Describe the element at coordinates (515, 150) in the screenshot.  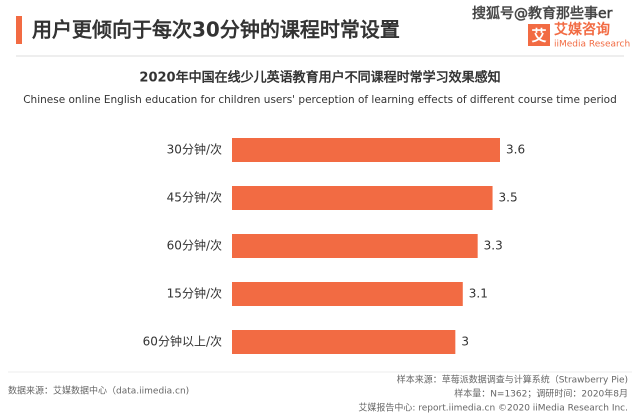
I see `value-label: 3.6` at that location.